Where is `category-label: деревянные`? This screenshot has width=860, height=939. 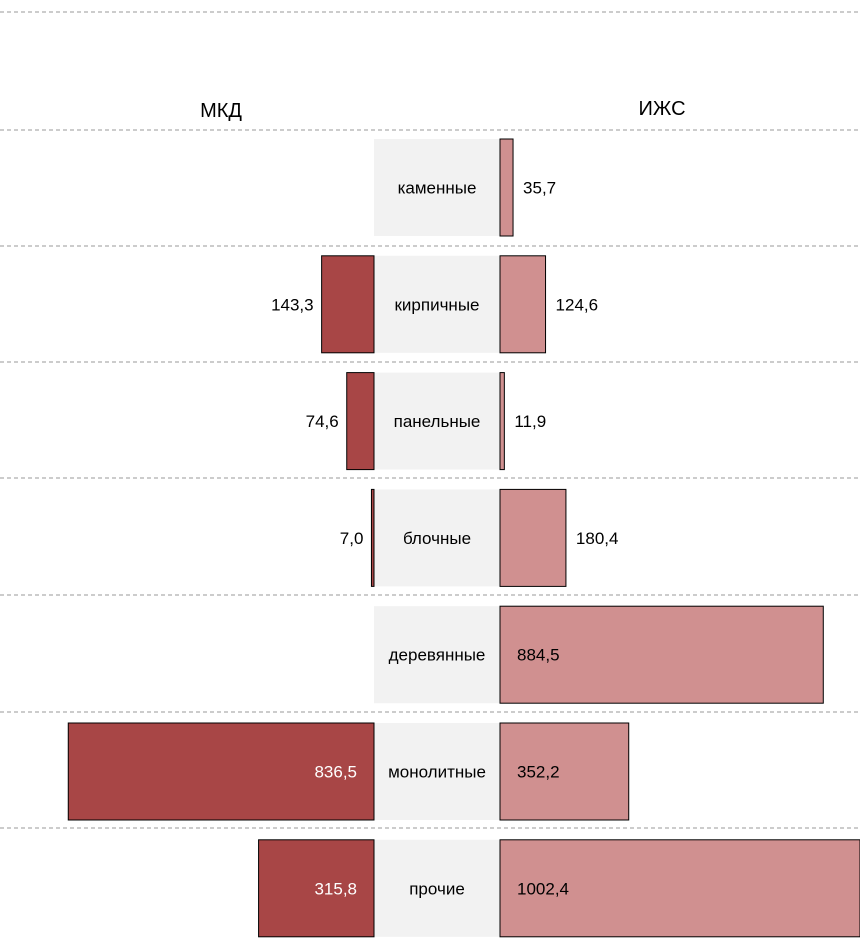 category-label: деревянные is located at coordinates (437, 655).